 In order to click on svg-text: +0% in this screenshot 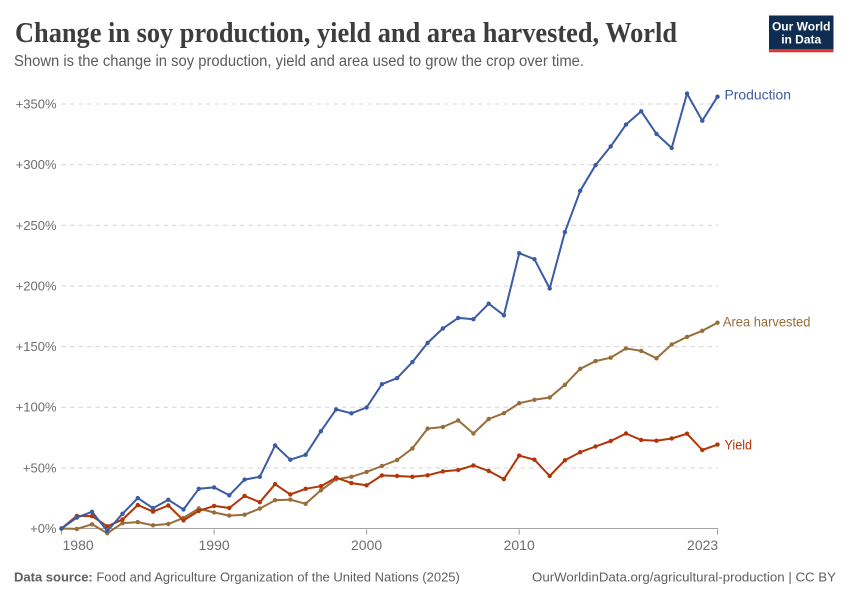, I will do `click(43, 528)`.